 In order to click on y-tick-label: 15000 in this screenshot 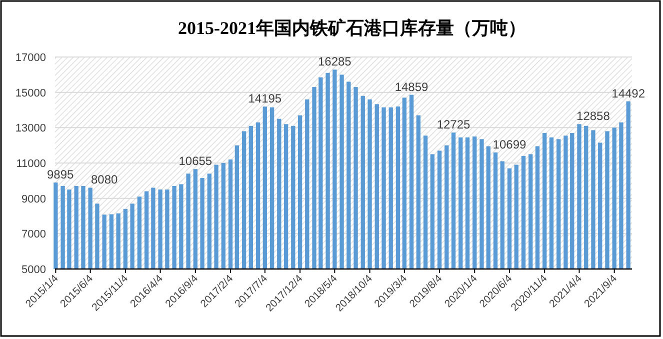, I will do `click(30, 93)`.